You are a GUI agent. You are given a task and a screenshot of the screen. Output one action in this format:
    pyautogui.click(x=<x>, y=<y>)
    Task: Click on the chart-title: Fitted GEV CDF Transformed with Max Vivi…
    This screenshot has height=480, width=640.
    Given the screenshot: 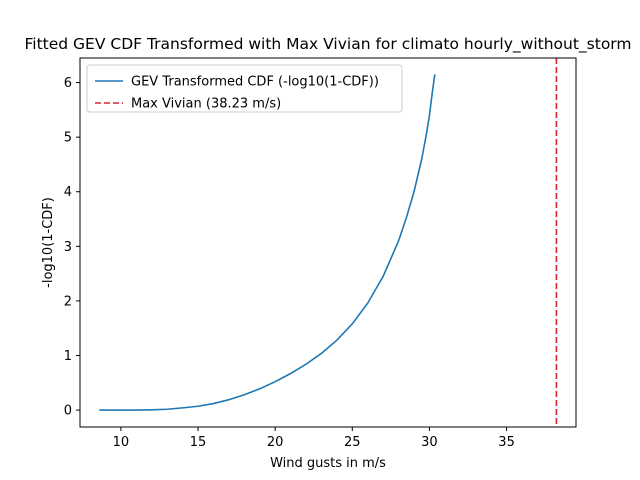 What is the action you would take?
    pyautogui.click(x=327, y=44)
    